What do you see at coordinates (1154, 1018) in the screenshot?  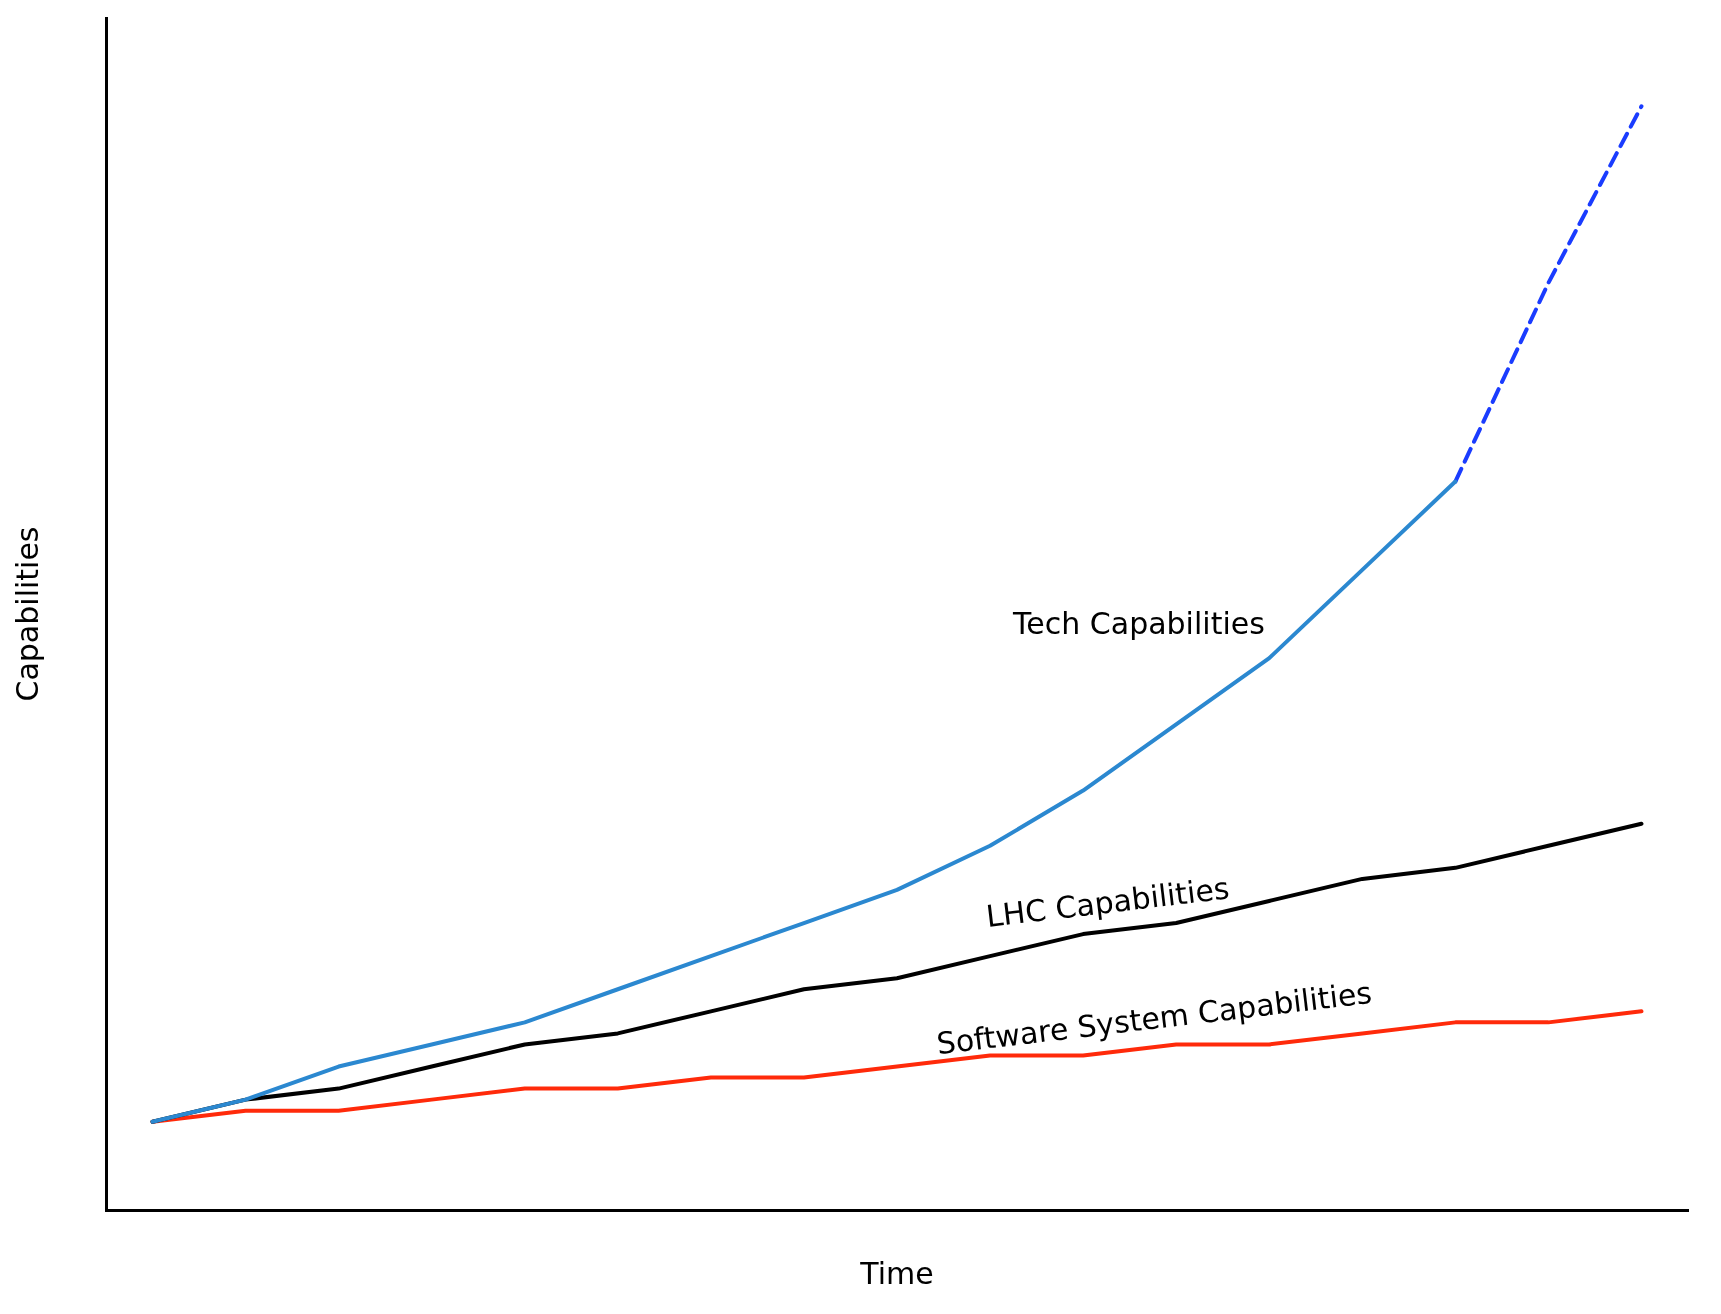 I see `text: Software System Capabilities` at bounding box center [1154, 1018].